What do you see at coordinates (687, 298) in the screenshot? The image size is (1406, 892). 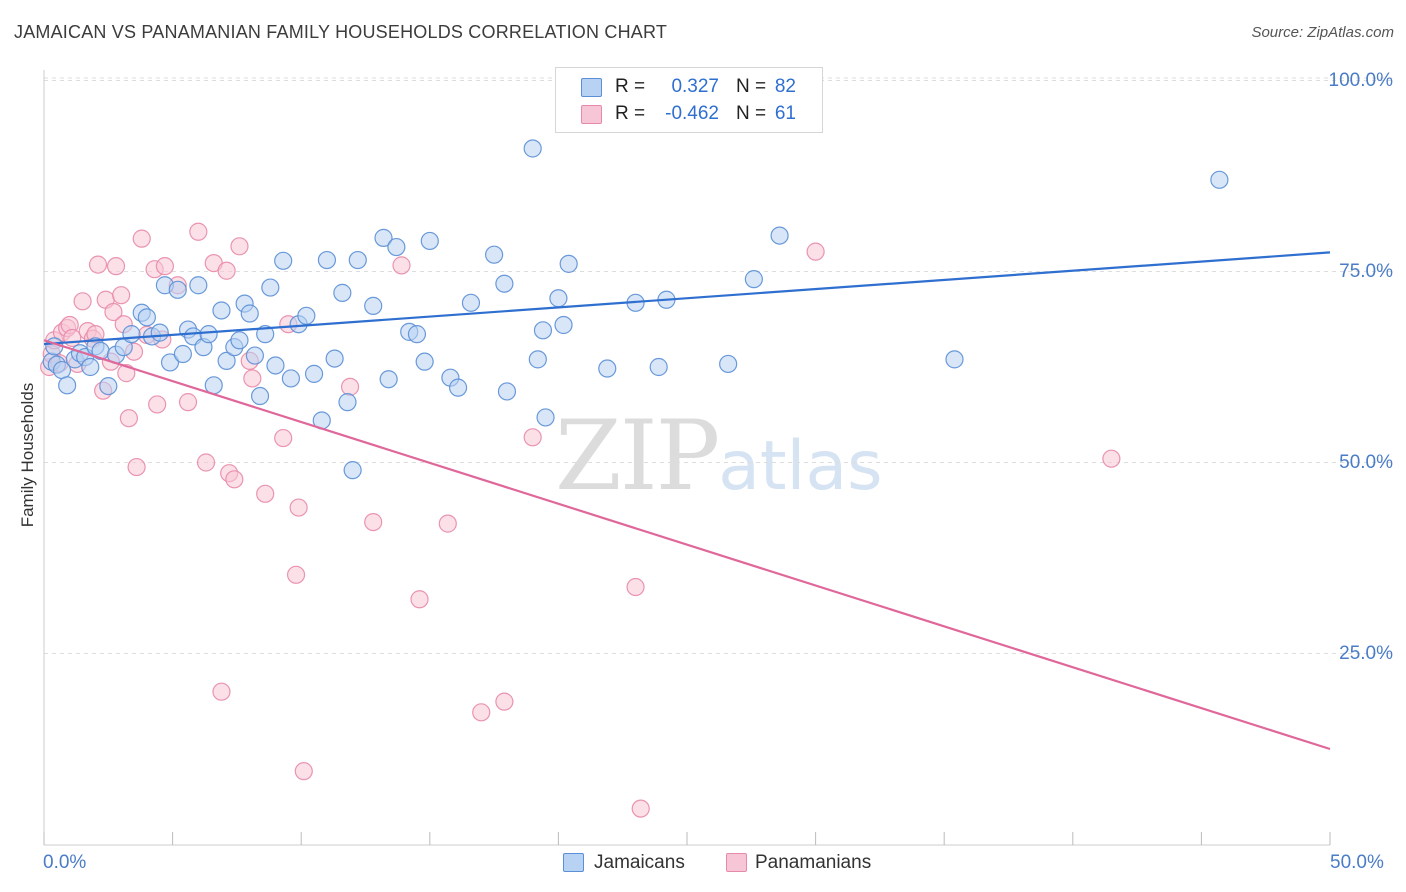 I see `jamaicans-trend-line` at bounding box center [687, 298].